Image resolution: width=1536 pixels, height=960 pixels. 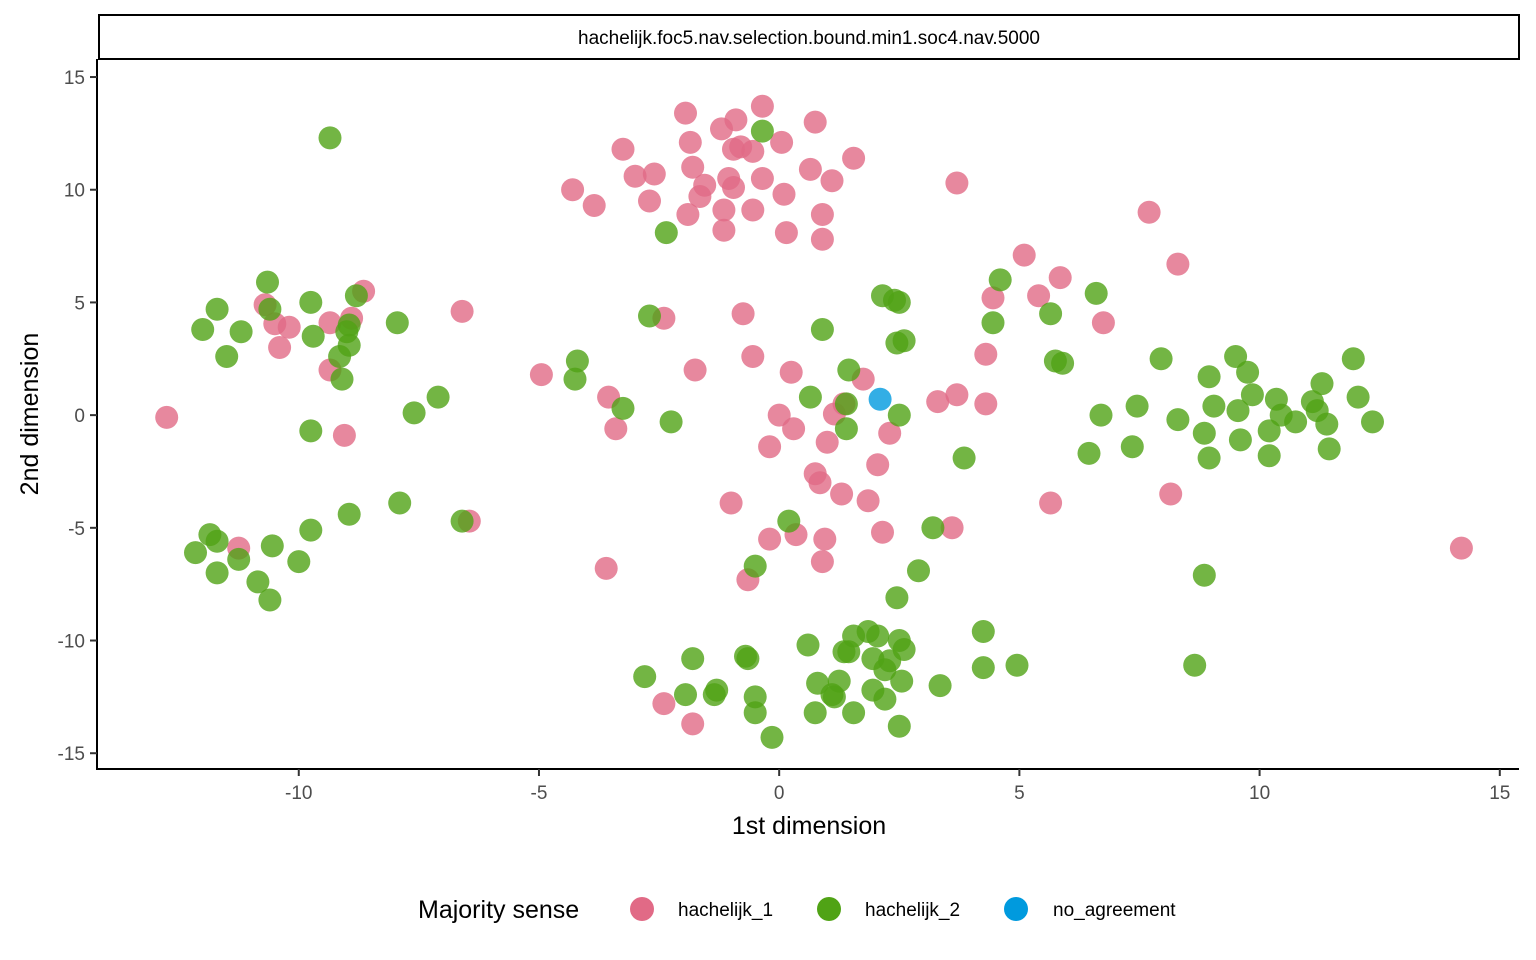 I want to click on point-no-agreement, so click(x=880, y=399).